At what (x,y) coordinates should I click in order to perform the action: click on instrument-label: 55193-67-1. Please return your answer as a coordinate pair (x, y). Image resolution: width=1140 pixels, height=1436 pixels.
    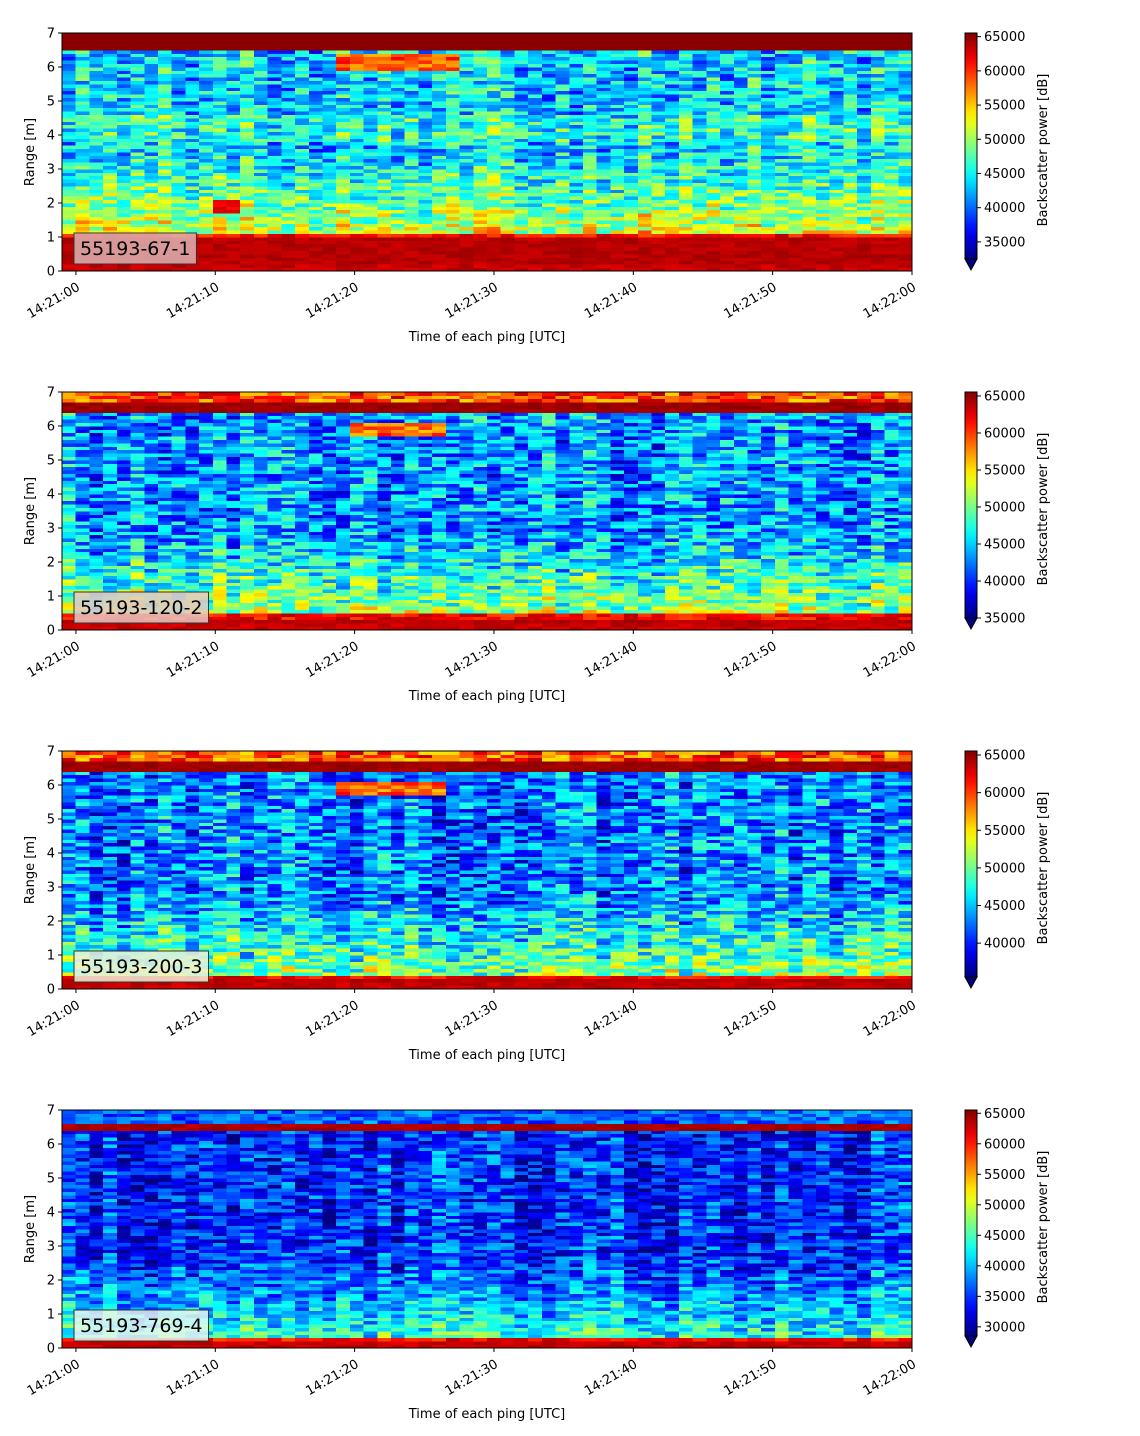
    Looking at the image, I should click on (135, 249).